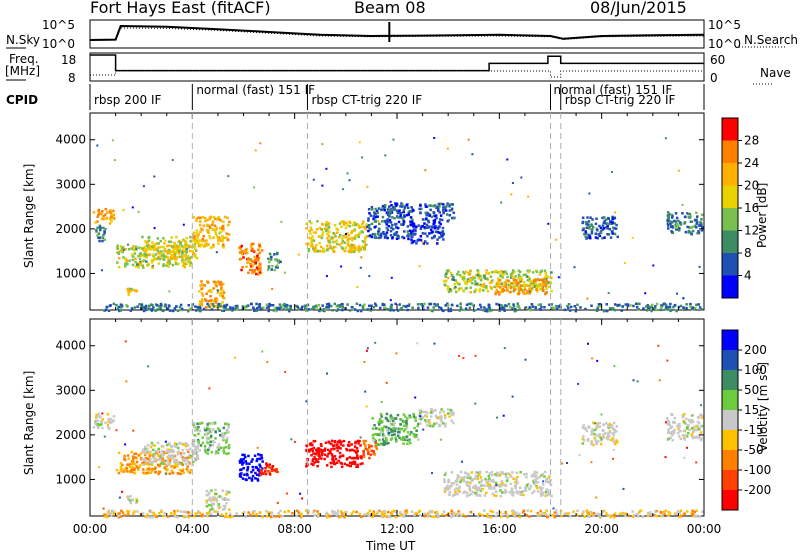  Describe the element at coordinates (22, 100) in the screenshot. I see `cpid-label: CPID` at that location.